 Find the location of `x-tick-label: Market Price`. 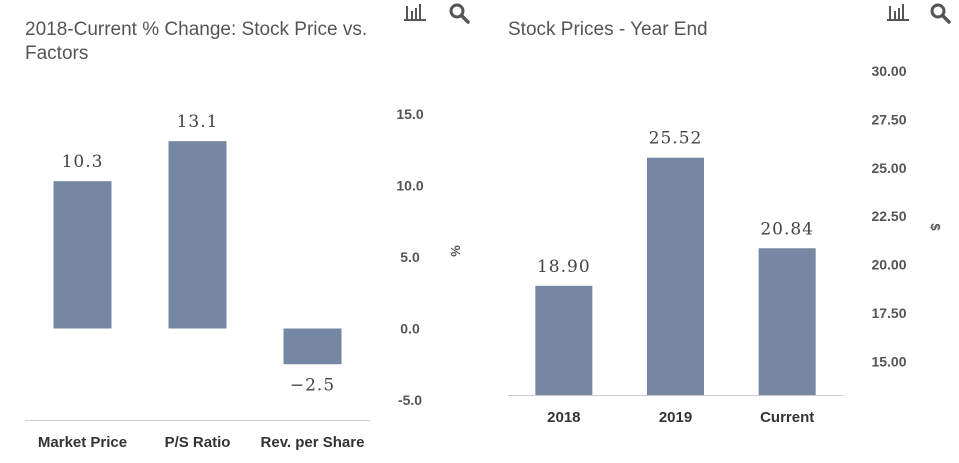

x-tick-label: Market Price is located at coordinates (82, 442).